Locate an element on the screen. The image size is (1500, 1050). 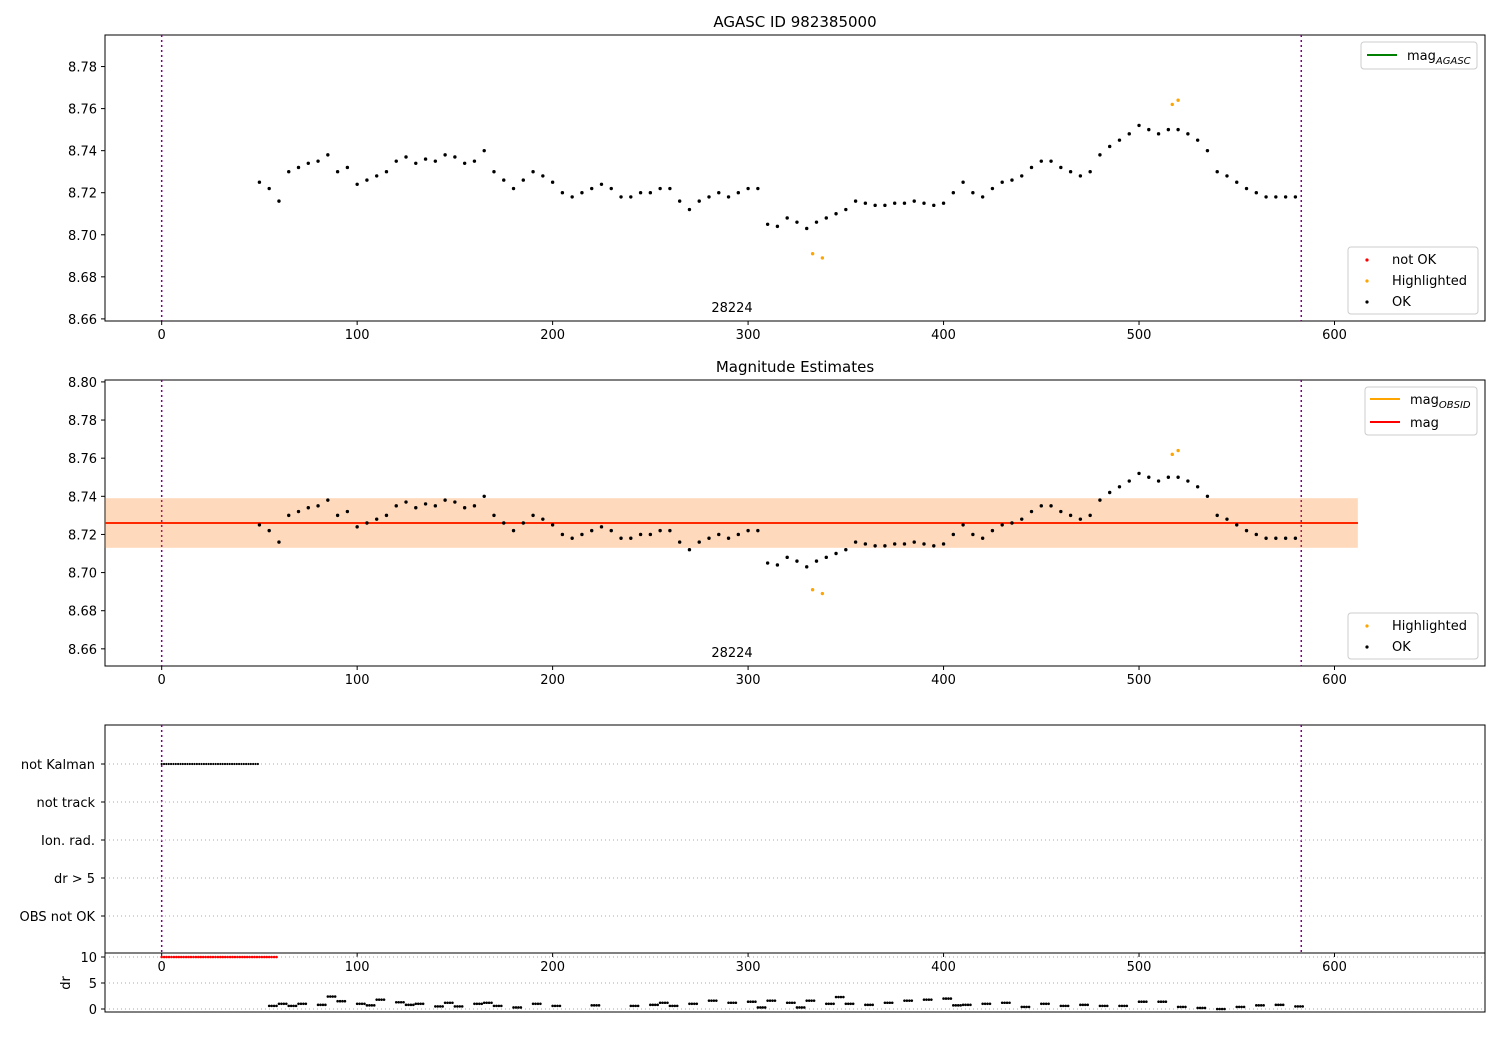
y-tick-label: 8.78 is located at coordinates (82, 421).